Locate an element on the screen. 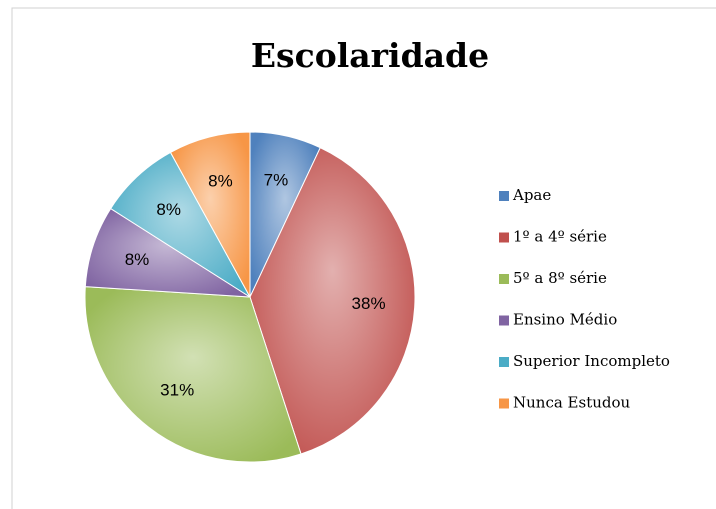  data-label: 7% is located at coordinates (276, 180).